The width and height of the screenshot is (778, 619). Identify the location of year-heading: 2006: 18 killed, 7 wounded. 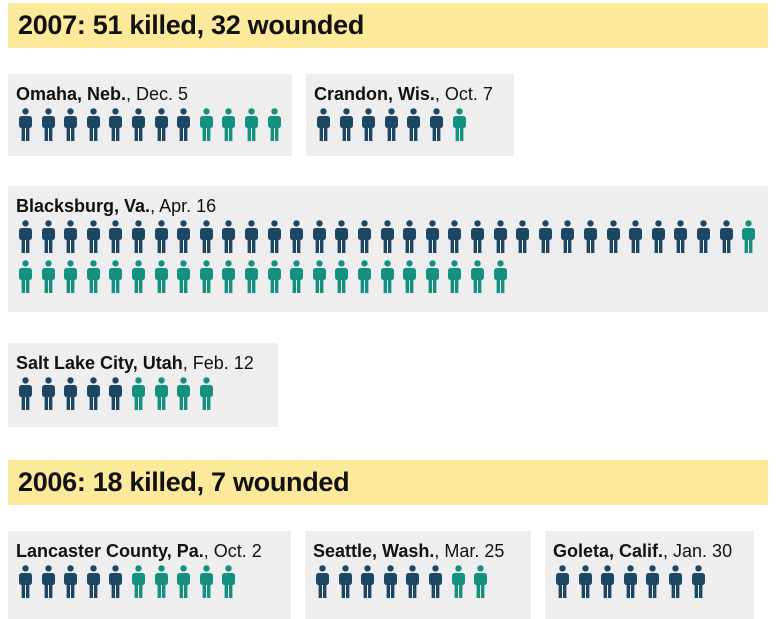
(184, 482).